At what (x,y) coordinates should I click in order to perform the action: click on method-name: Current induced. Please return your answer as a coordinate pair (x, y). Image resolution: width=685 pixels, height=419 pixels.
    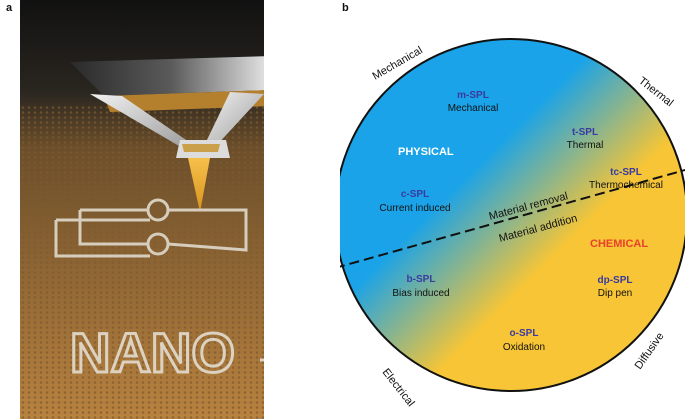
    Looking at the image, I should click on (414, 208).